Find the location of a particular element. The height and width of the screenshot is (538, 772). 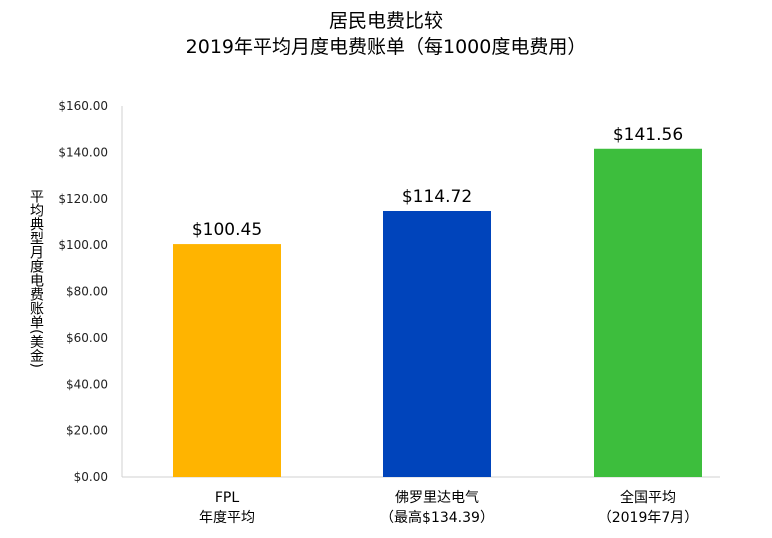

data-label: $141.56 is located at coordinates (648, 135).